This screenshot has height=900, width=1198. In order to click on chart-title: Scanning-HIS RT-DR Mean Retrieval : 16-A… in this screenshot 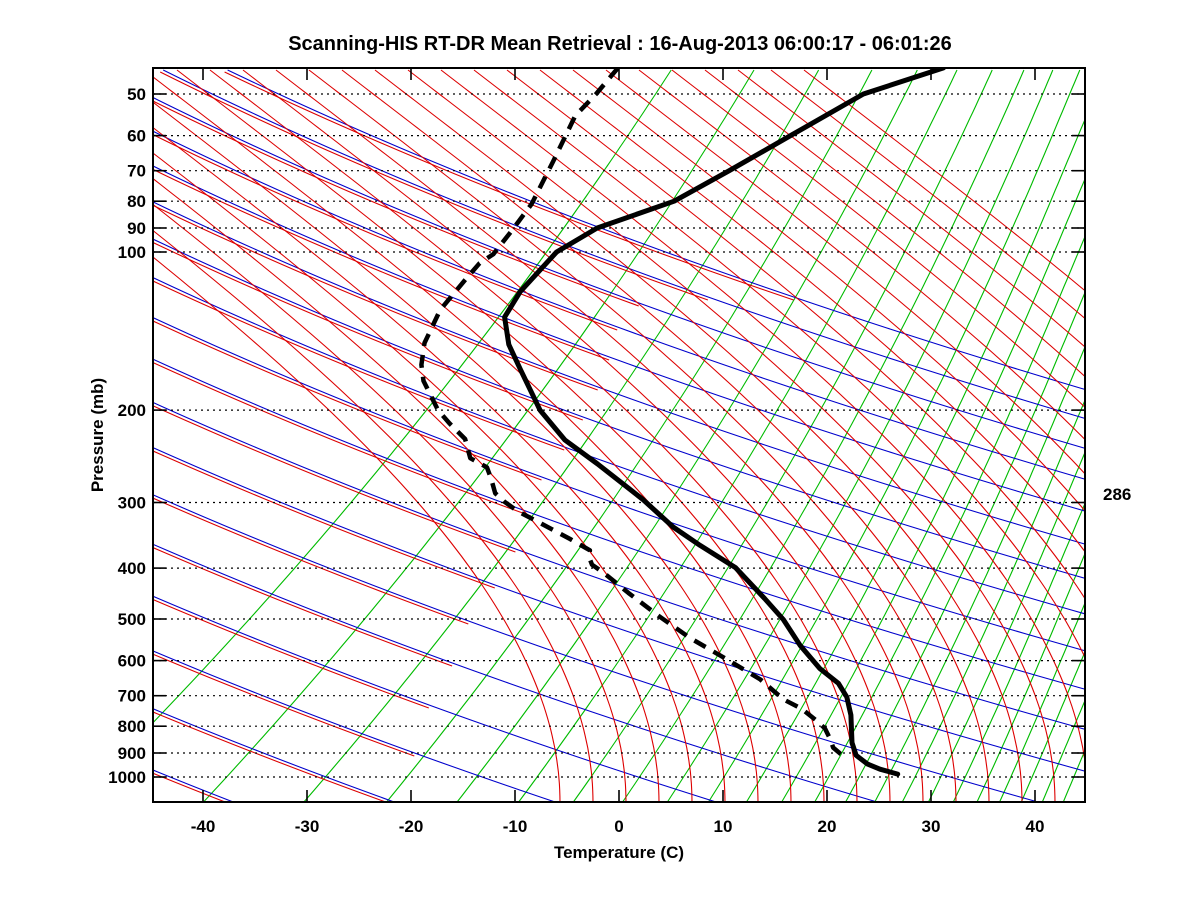, I will do `click(620, 44)`.